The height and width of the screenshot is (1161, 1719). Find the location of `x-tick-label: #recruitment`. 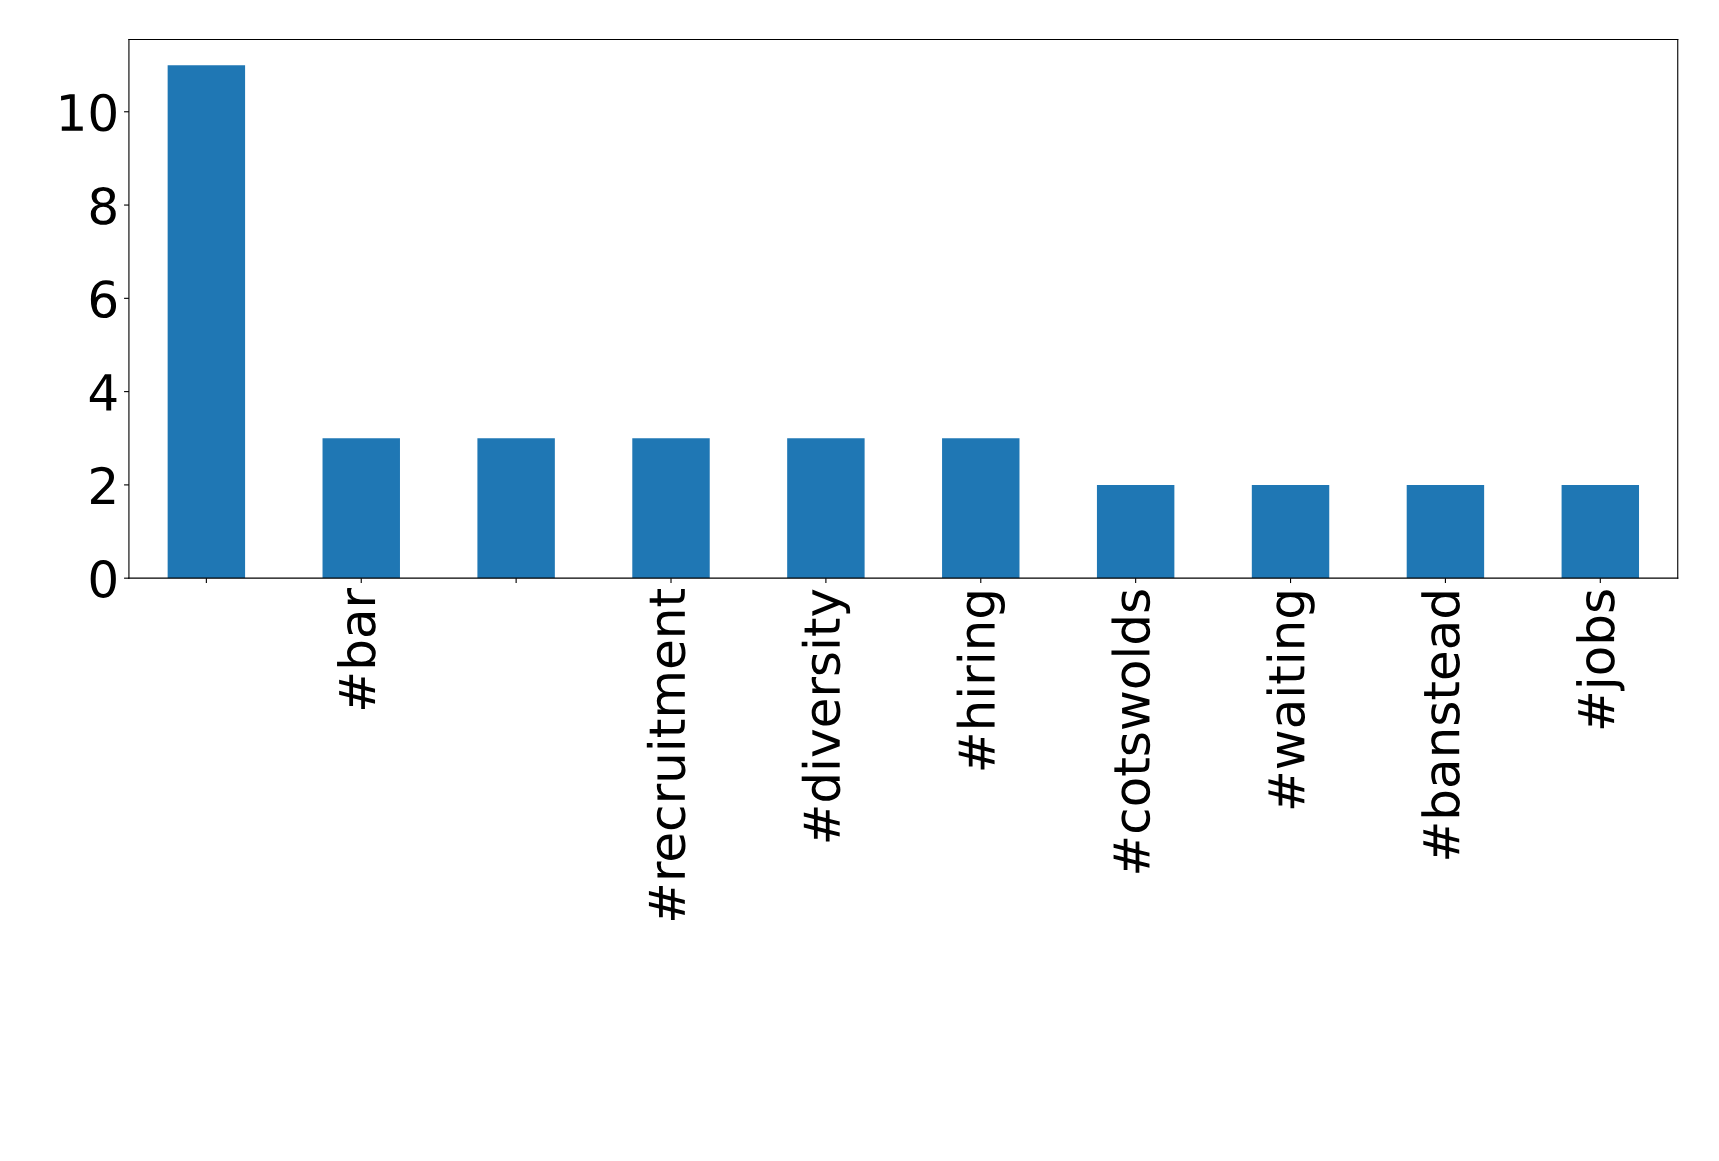

x-tick-label: #recruitment is located at coordinates (666, 755).